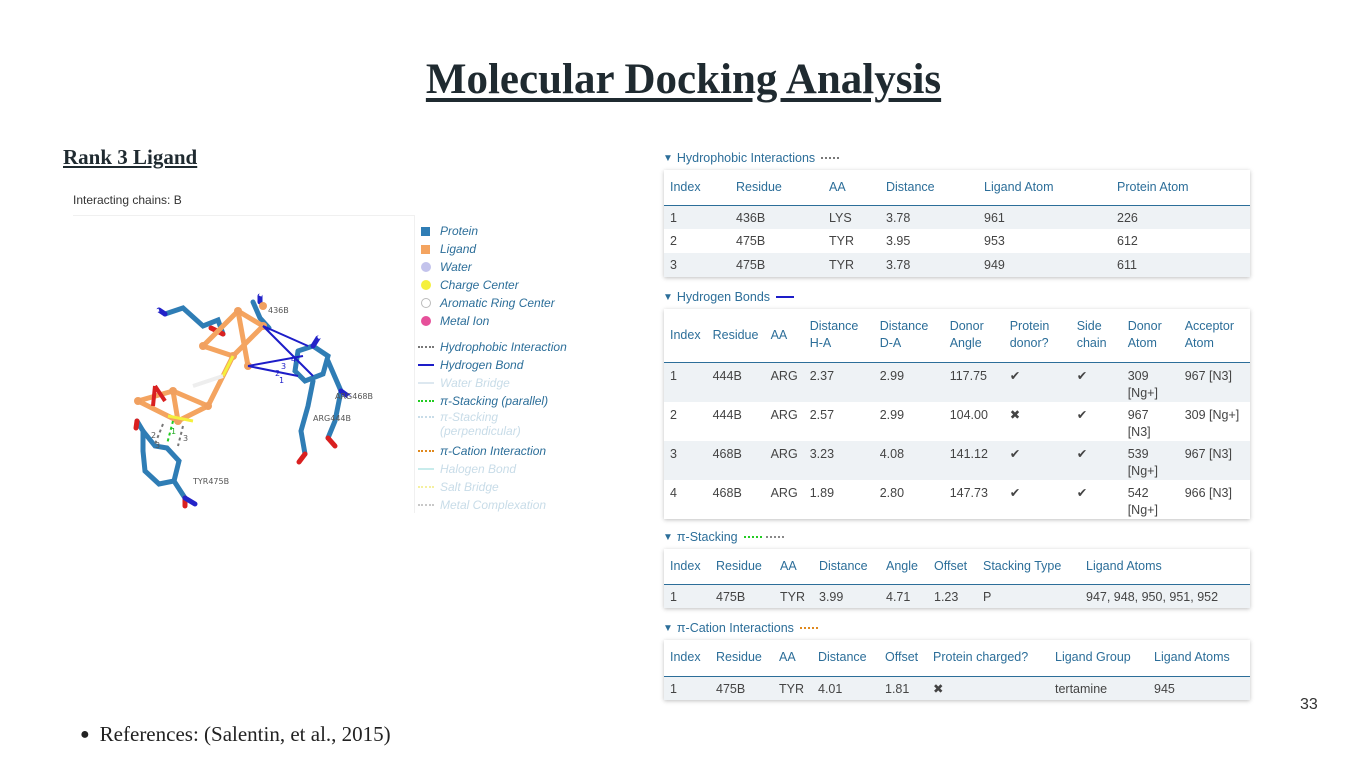  What do you see at coordinates (208, 381) in the screenshot?
I see `aromatic-ring-bond` at bounding box center [208, 381].